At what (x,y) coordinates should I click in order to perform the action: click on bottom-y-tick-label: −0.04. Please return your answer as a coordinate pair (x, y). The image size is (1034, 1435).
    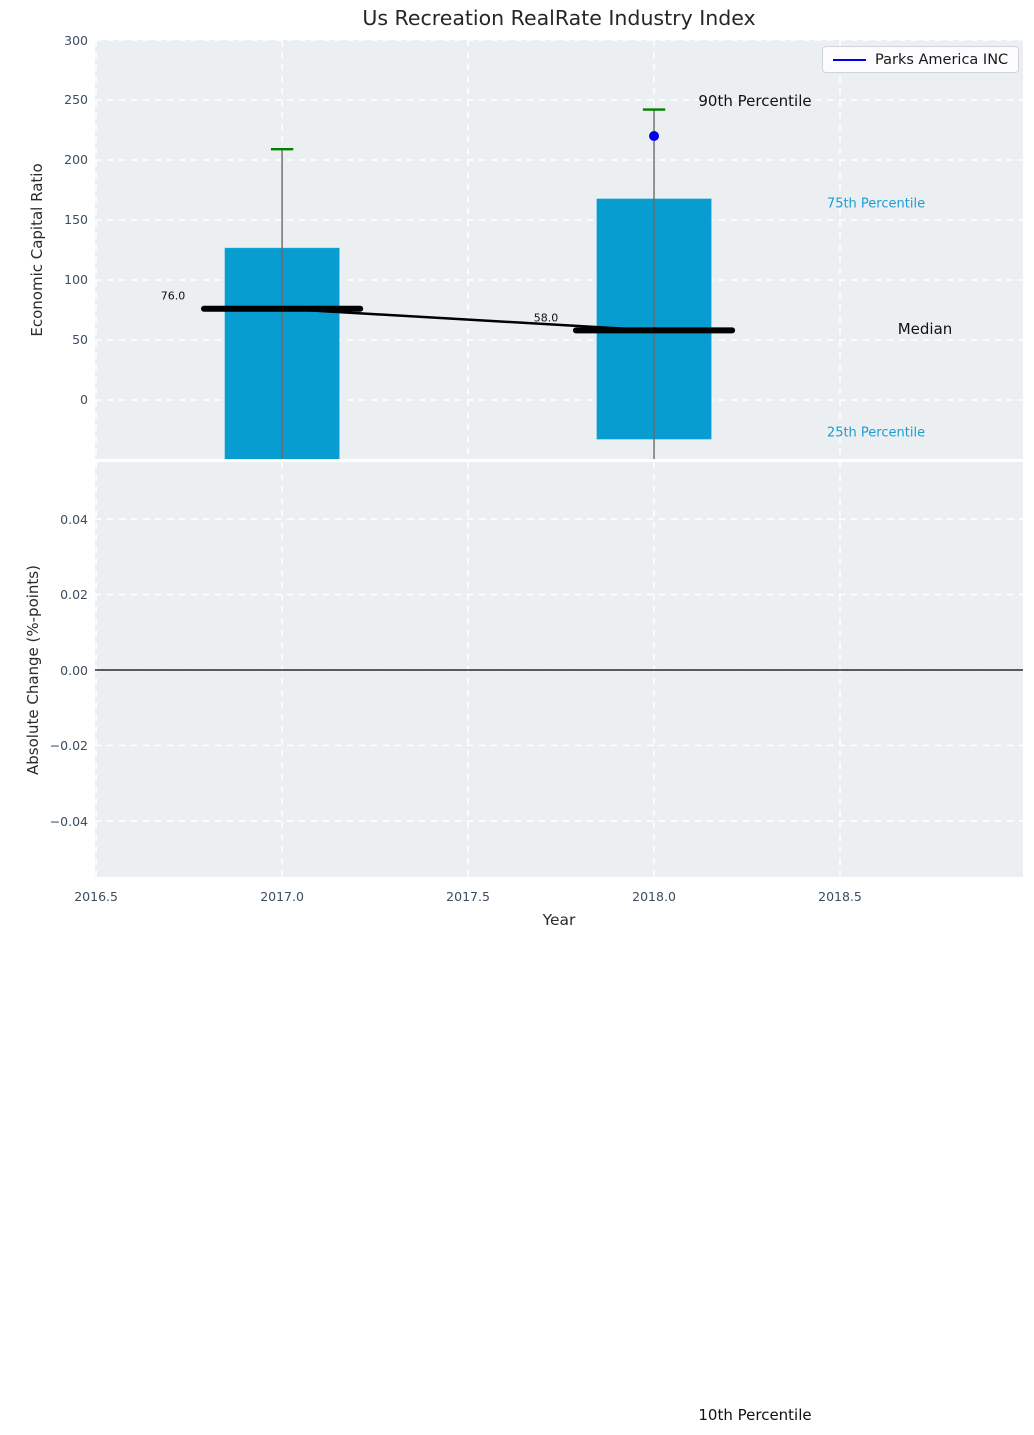
    Looking at the image, I should click on (68, 821).